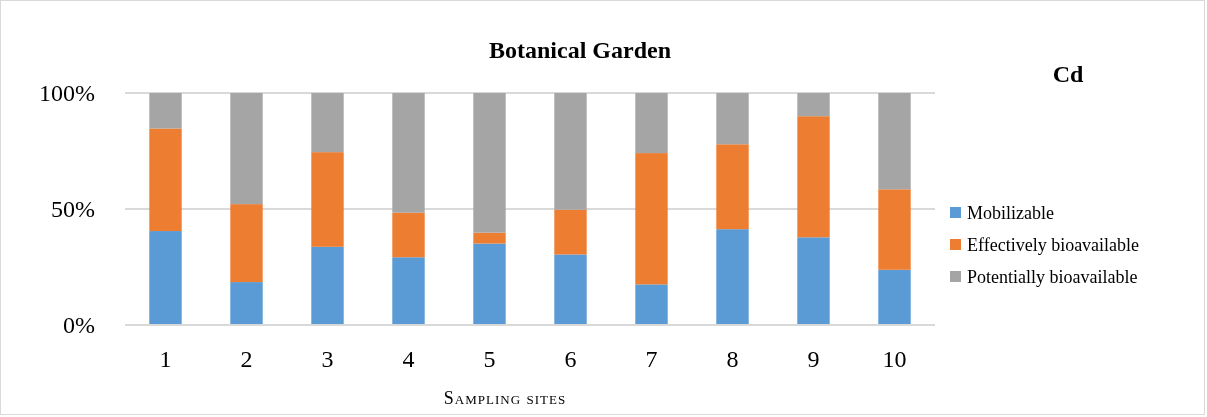  What do you see at coordinates (1053, 245) in the screenshot?
I see `legend-label: Effectively bioavailable` at bounding box center [1053, 245].